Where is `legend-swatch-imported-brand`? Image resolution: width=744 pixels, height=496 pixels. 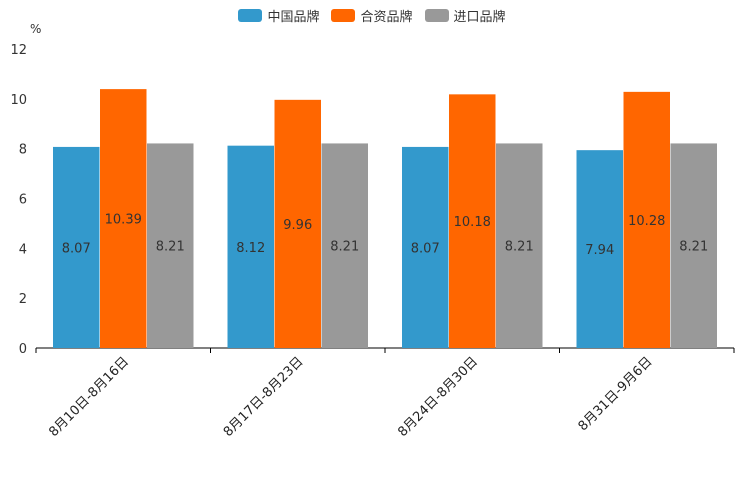 legend-swatch-imported-brand is located at coordinates (436, 15).